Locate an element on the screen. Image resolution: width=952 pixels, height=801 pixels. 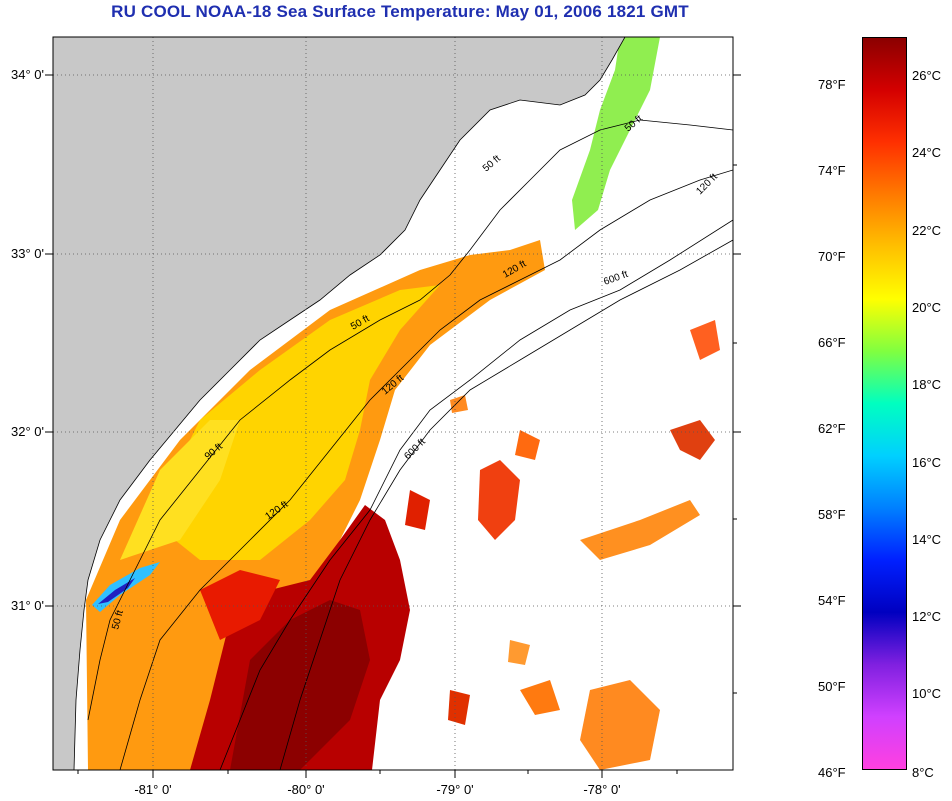
longitude-label: -78° 0' is located at coordinates (602, 789).